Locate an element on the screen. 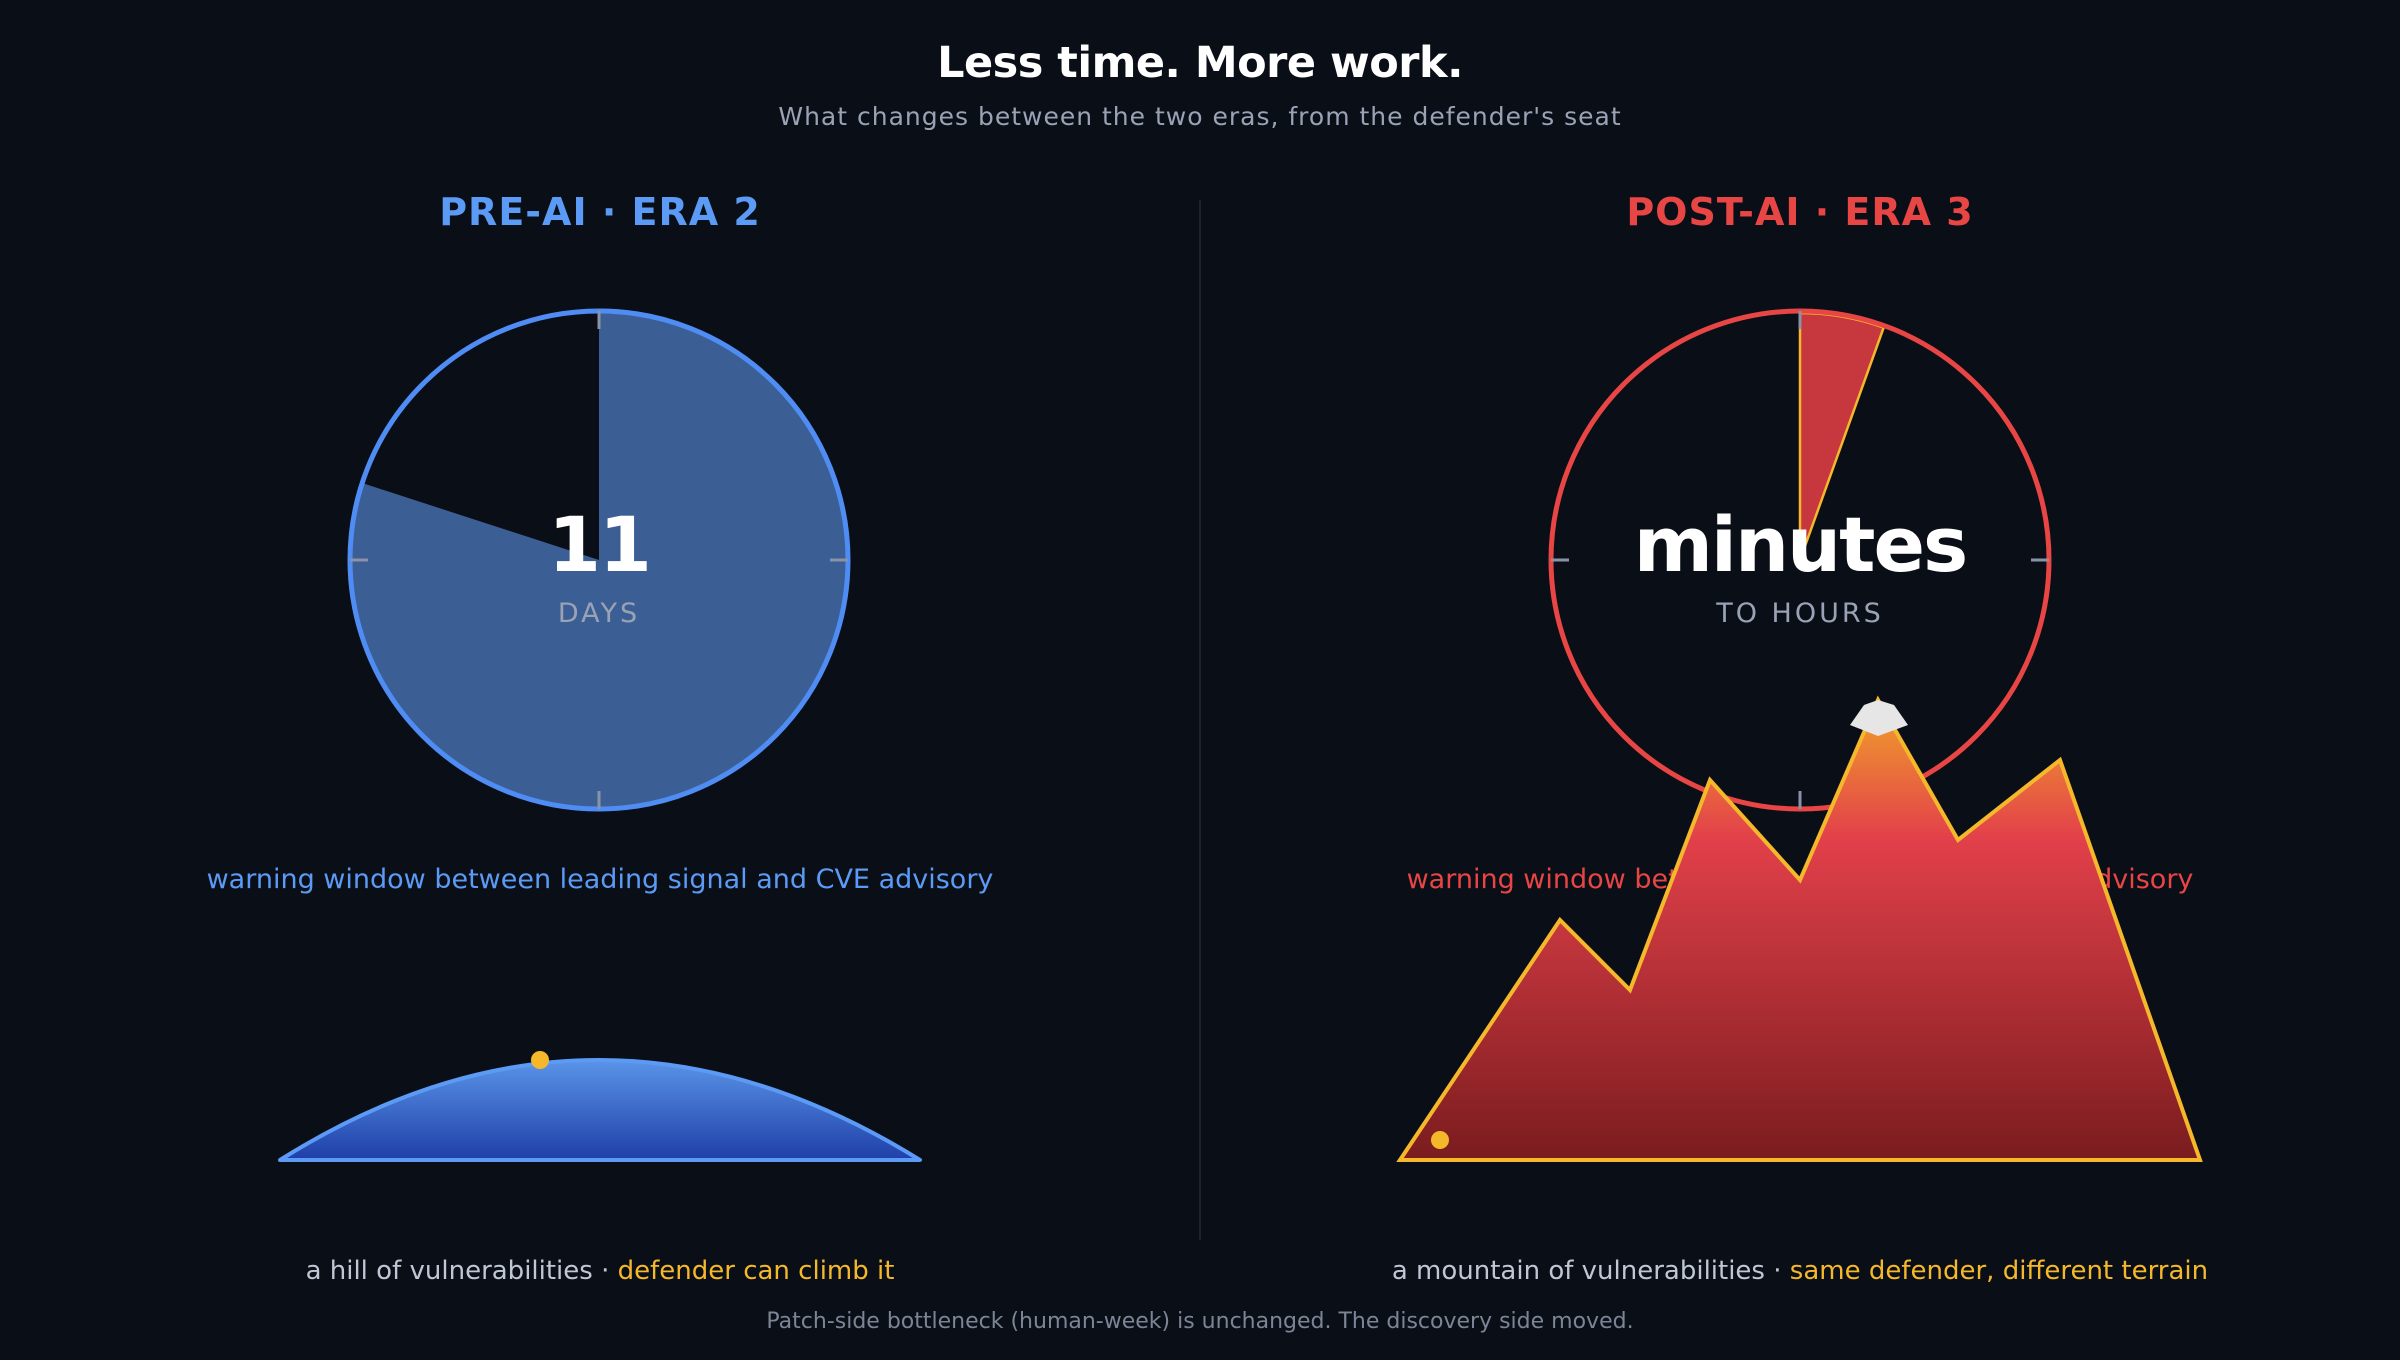 The width and height of the screenshot is (2400, 1360). right-clock-unit: TO HOURS is located at coordinates (1800, 613).